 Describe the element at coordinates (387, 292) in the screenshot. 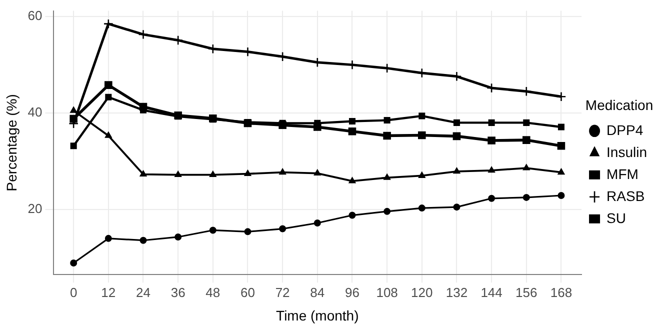

I see `x-tick-label: 108` at that location.